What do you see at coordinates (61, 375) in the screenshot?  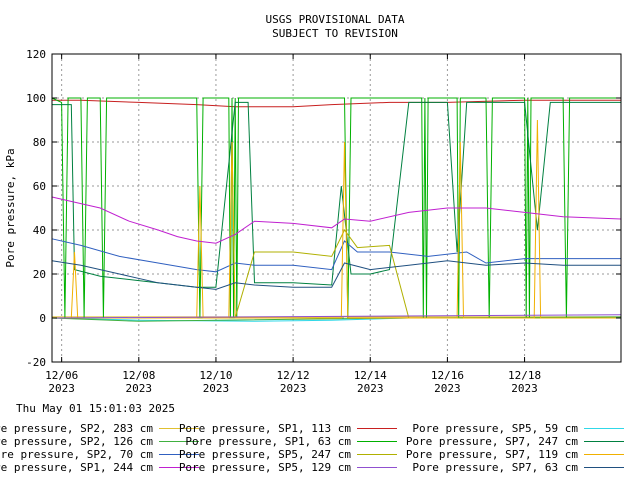 I see `x-tick-label: 12/06` at bounding box center [61, 375].